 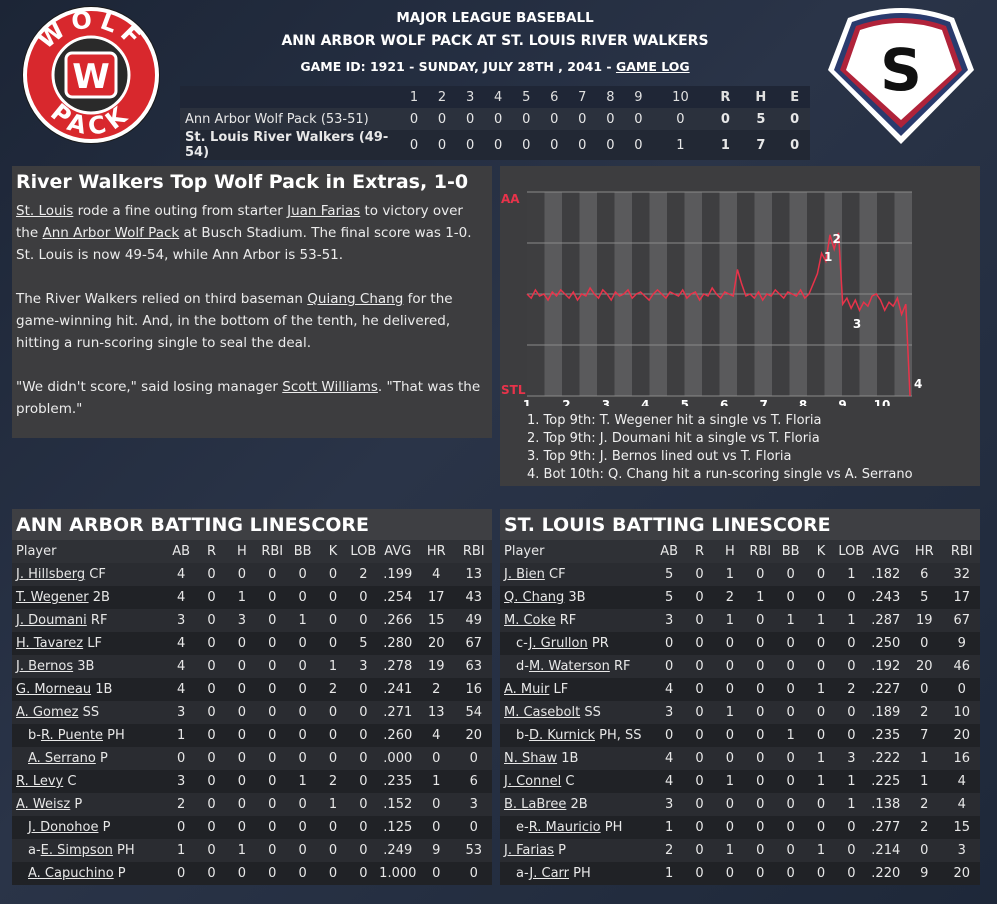 What do you see at coordinates (355, 299) in the screenshot?
I see `quiang-chang-link: Quiang Chang` at bounding box center [355, 299].